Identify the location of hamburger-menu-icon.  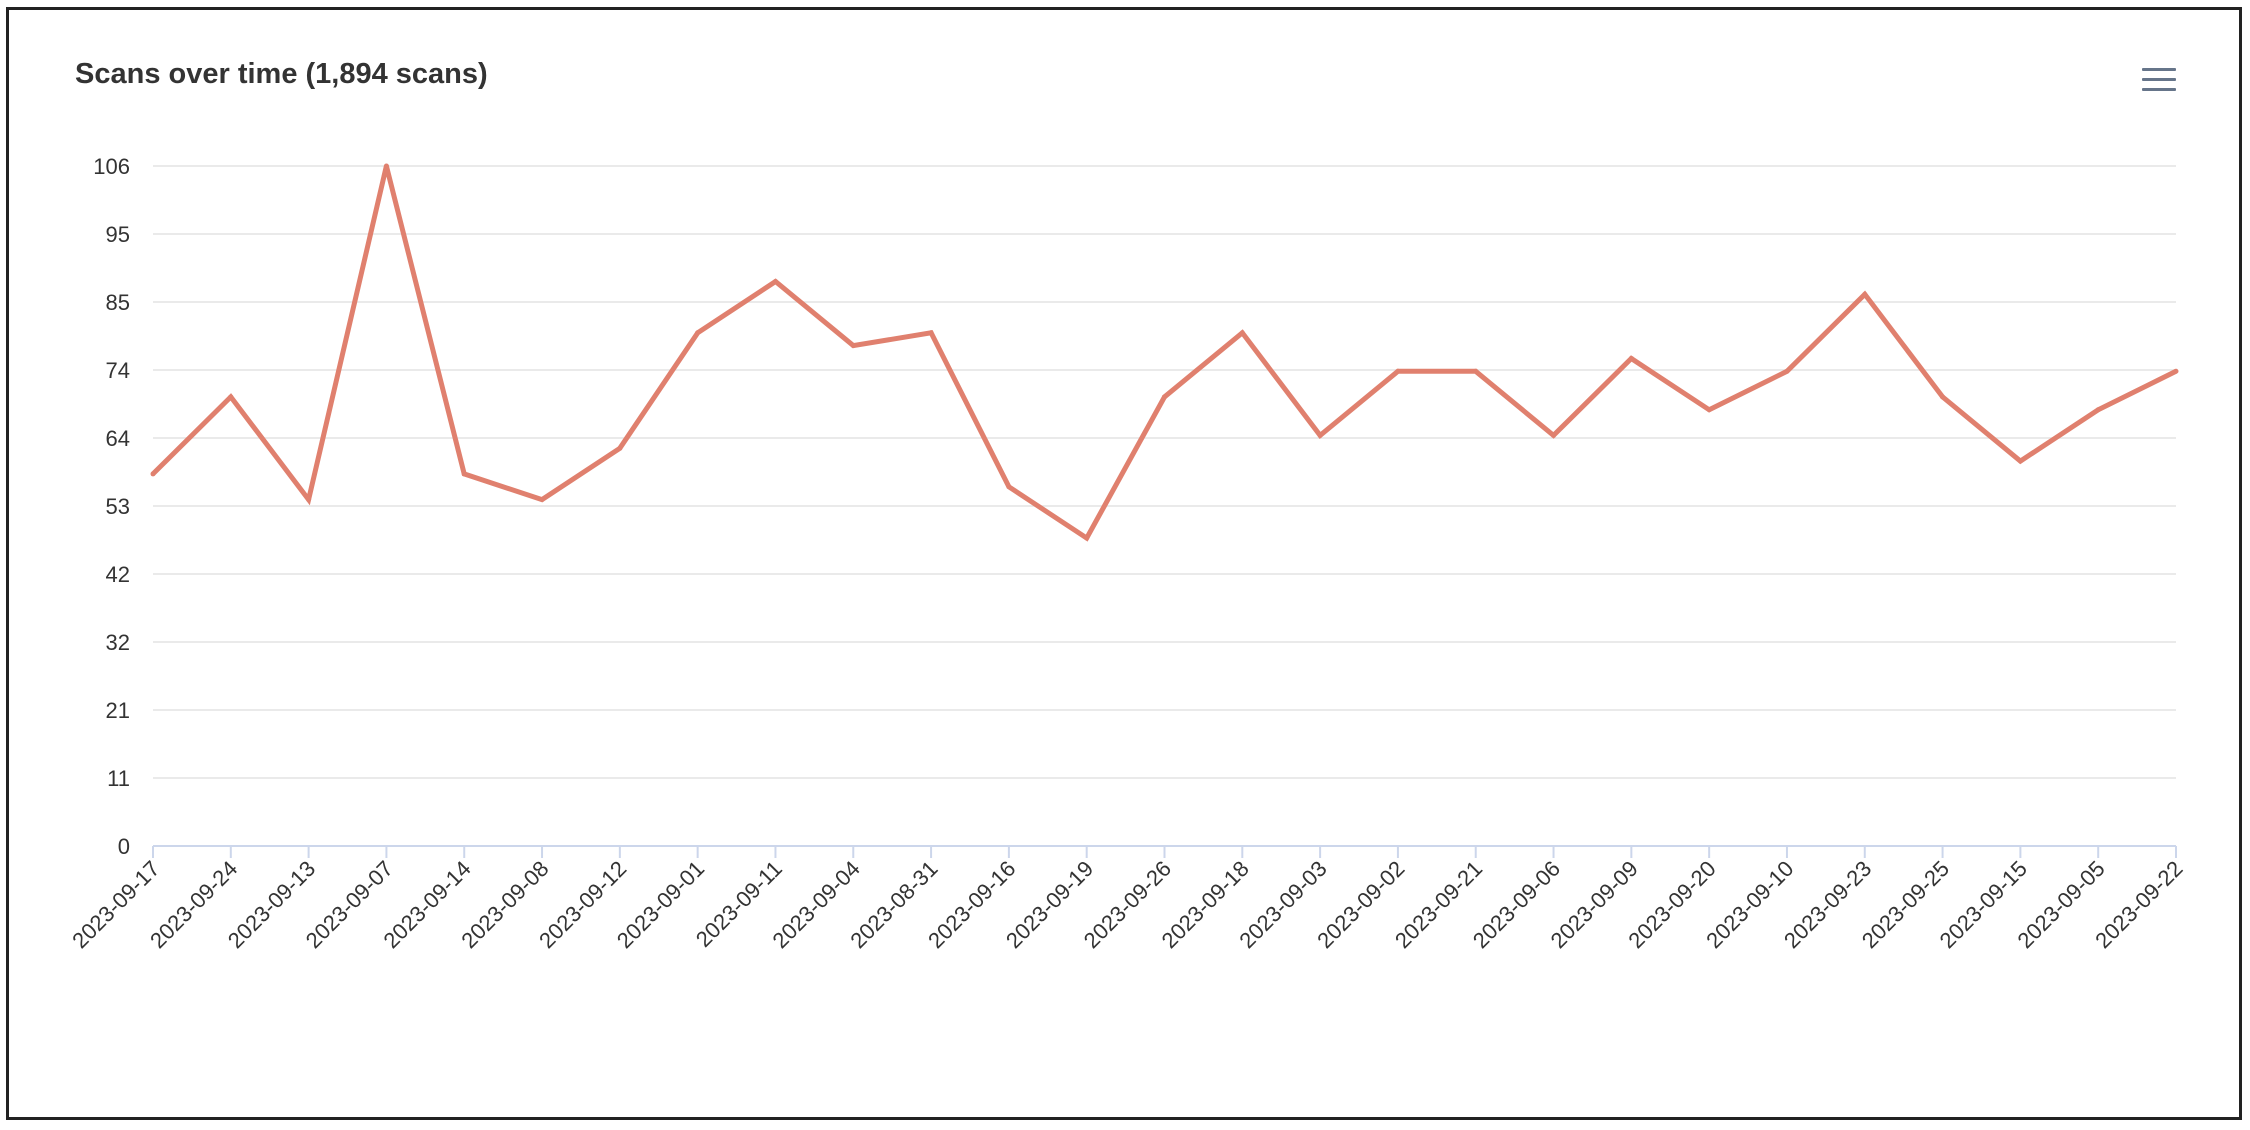
(2159, 69).